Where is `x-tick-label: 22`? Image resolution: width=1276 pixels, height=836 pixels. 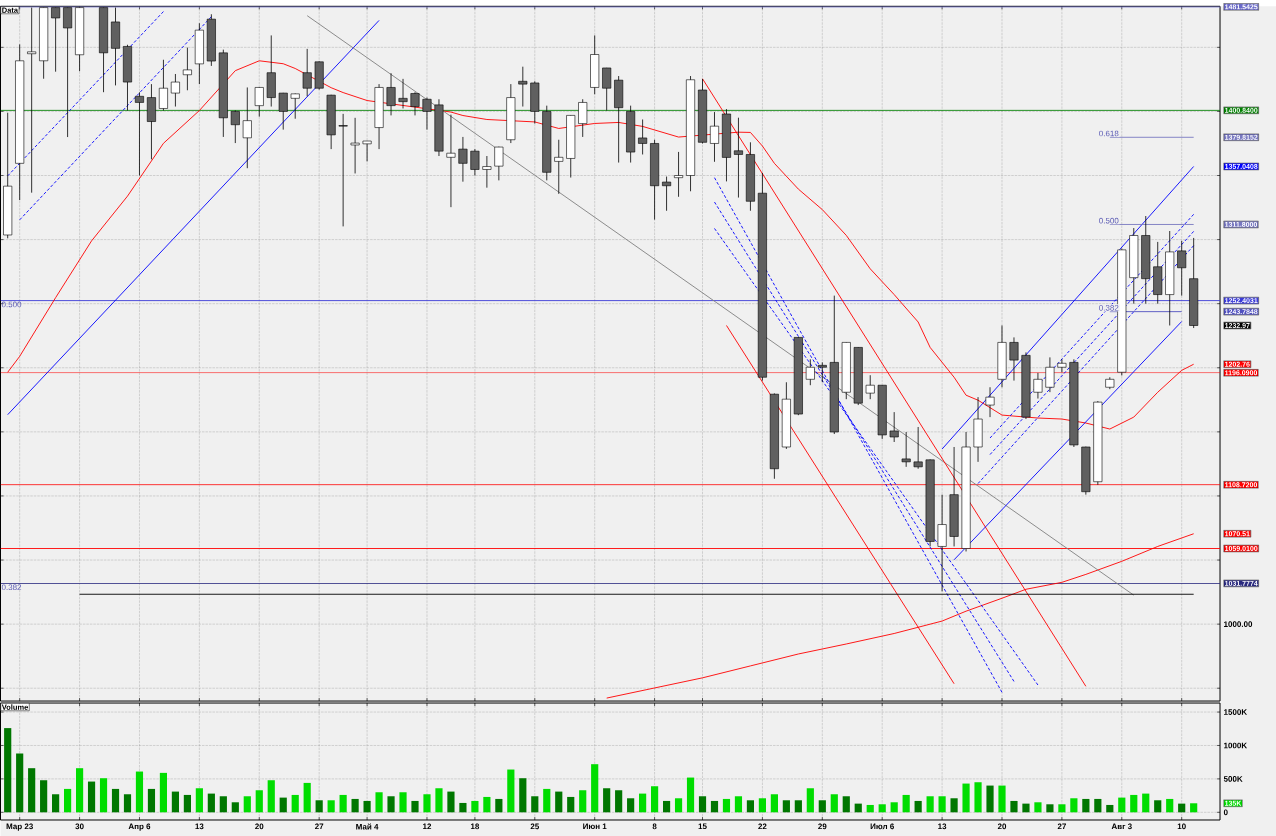
x-tick-label: 22 is located at coordinates (762, 826).